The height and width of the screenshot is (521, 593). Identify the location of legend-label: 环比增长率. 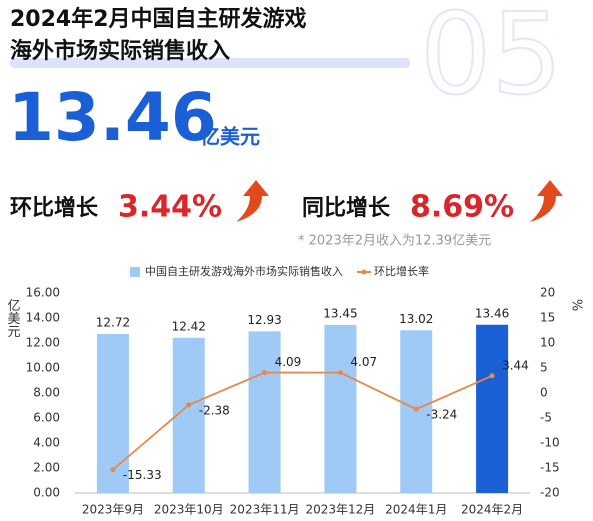
(401, 271).